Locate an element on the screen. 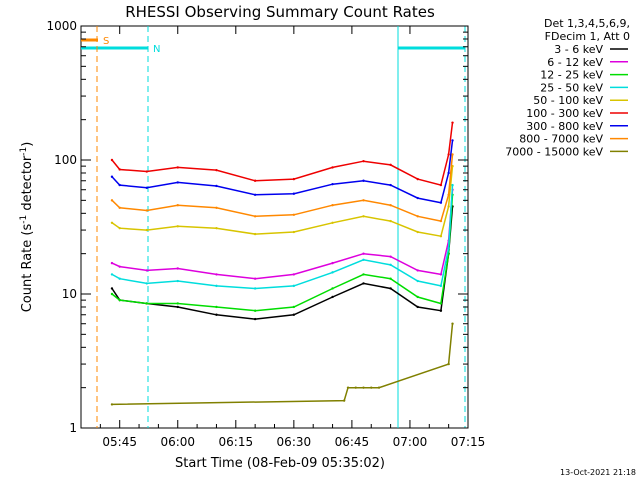 This screenshot has height=480, width=640. legend-label: 50 - 100 keV is located at coordinates (568, 100).